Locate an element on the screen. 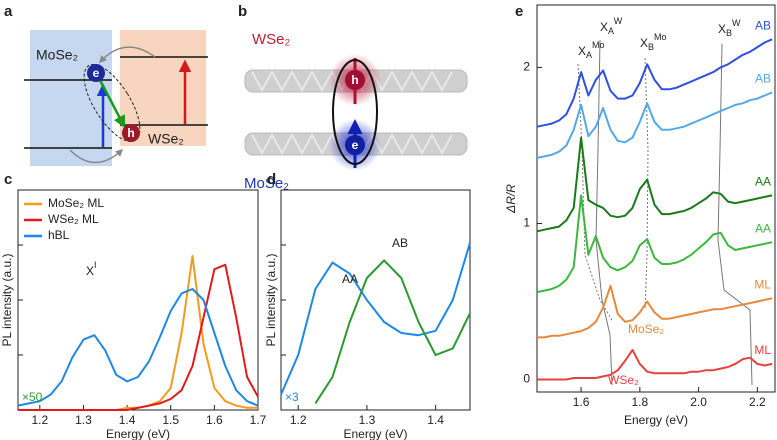  legend-label: MoSe₂ ML is located at coordinates (76, 203).